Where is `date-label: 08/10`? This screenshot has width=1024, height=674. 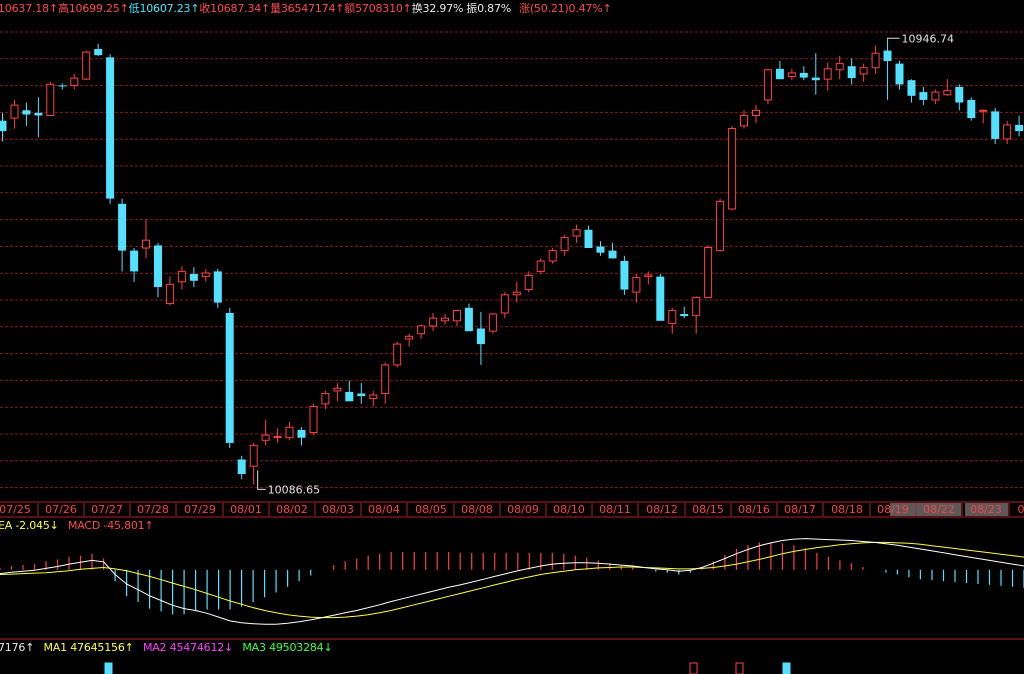 date-label: 08/10 is located at coordinates (569, 509).